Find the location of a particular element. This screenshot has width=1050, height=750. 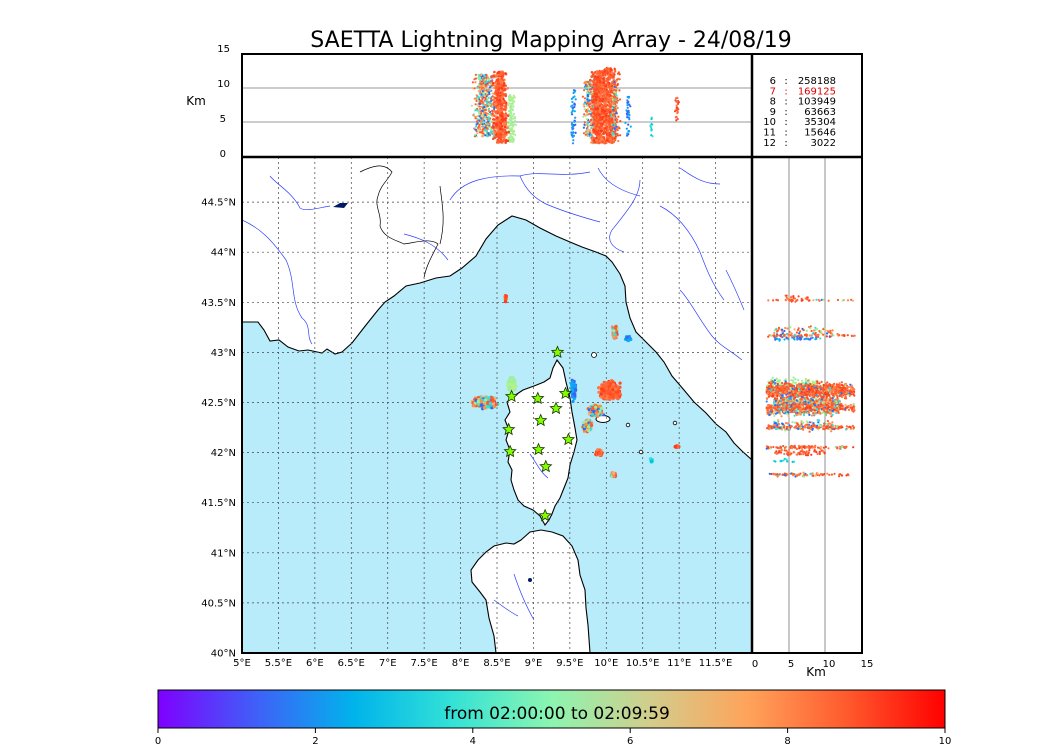

altitude-axis-label: Km is located at coordinates (196, 101).